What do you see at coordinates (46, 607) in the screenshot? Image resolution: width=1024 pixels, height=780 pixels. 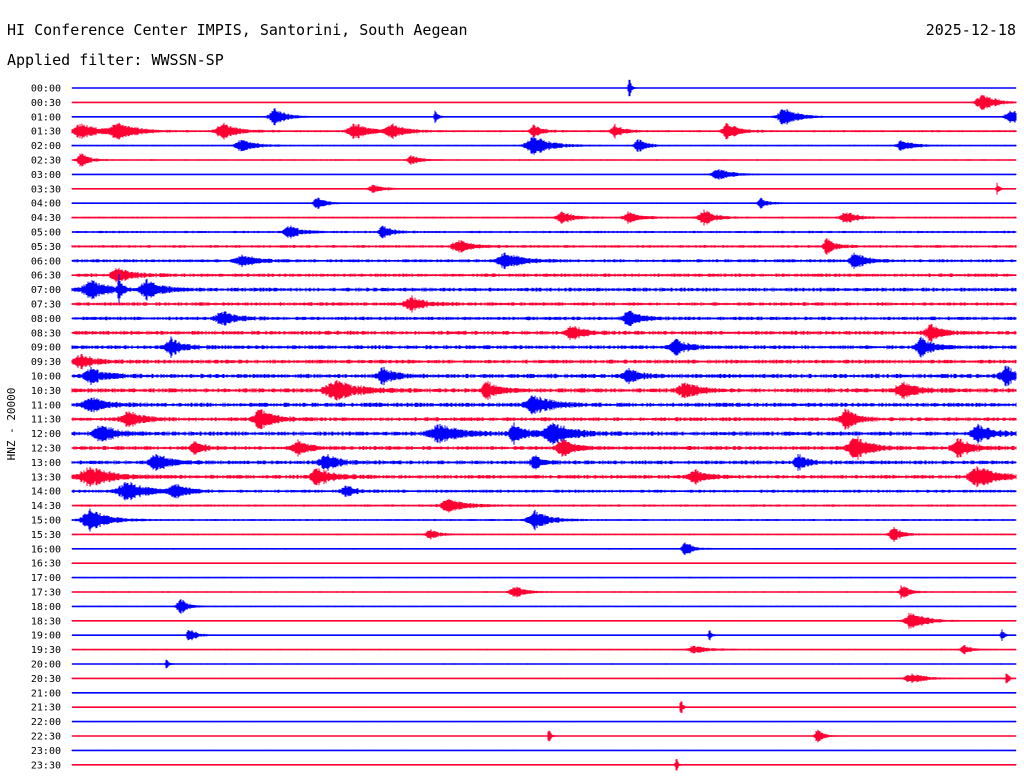 I see `row-label: 18:00` at bounding box center [46, 607].